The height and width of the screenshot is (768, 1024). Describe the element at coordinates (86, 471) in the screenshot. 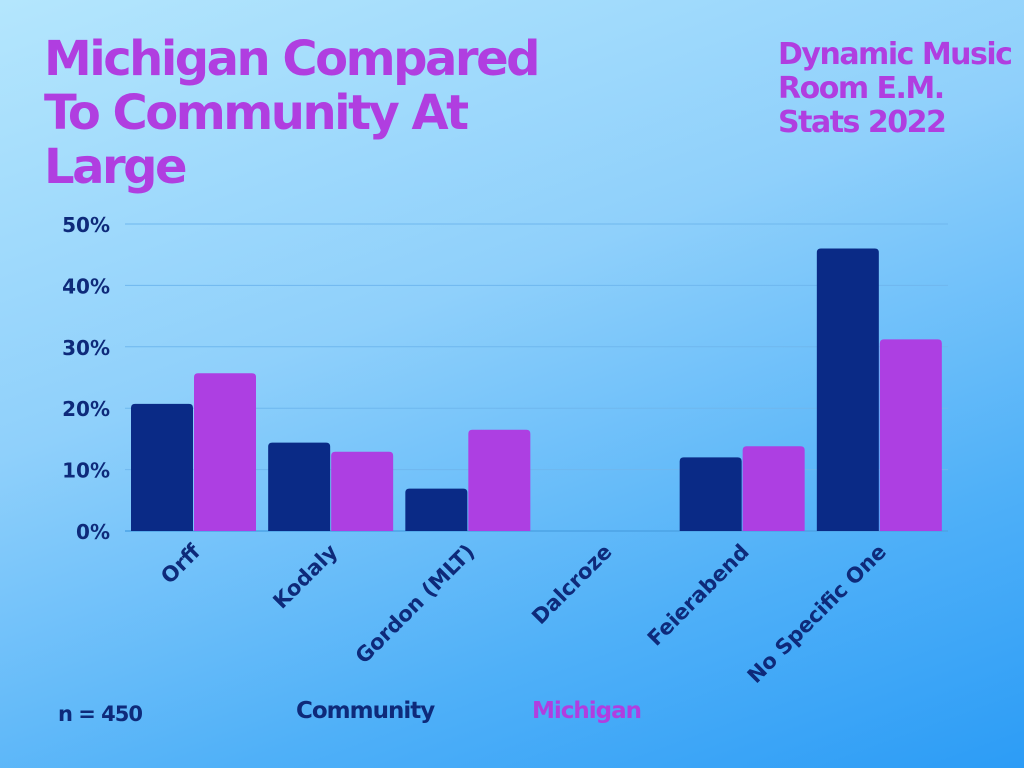

I see `y-tick-label: 10%` at that location.